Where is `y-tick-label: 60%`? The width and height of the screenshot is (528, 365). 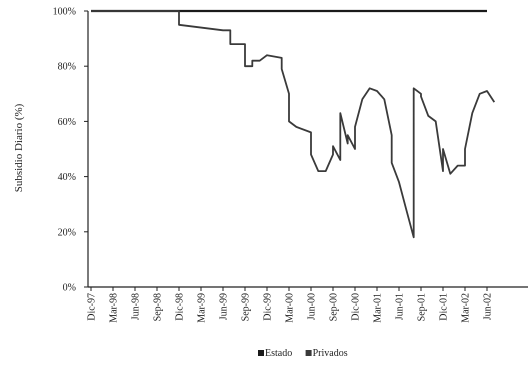
y-tick-label: 60% is located at coordinates (67, 122).